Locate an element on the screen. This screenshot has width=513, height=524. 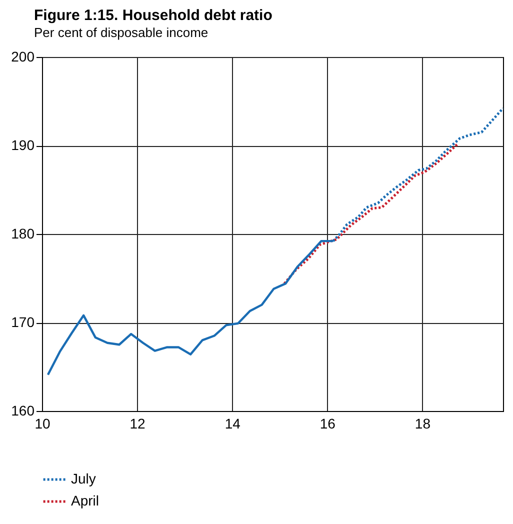
line-series is located at coordinates (371, 213).